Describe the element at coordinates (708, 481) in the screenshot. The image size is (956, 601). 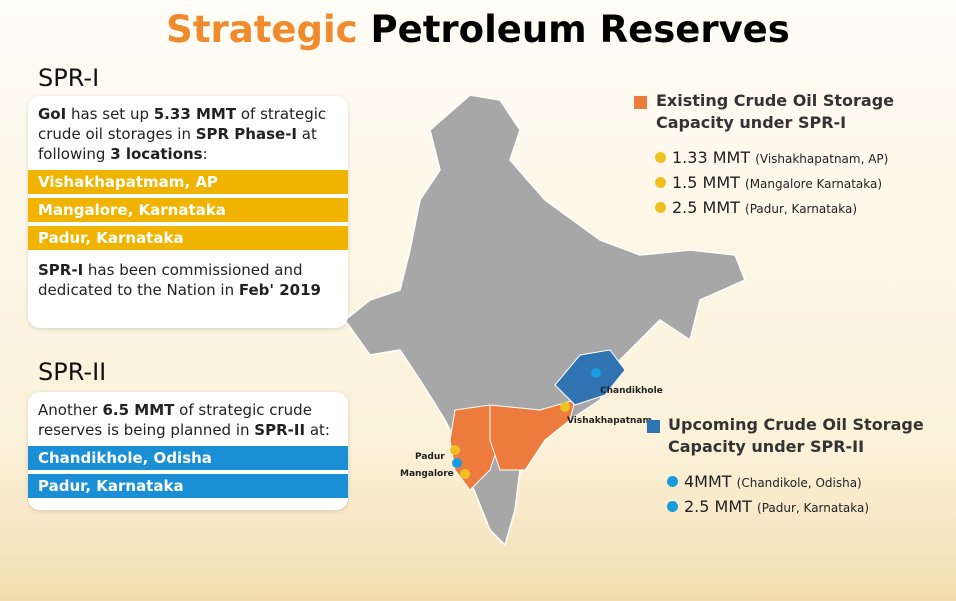
I see `amount: 4MMT` at that location.